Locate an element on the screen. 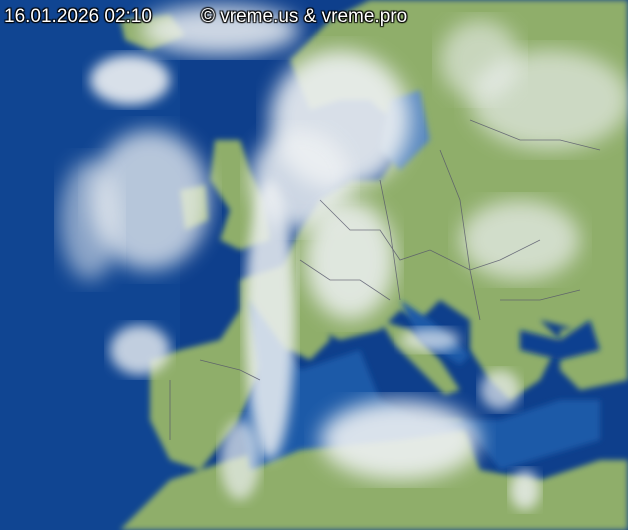 The height and width of the screenshot is (530, 628). timestamp-label: 16.01.2026 02:10 is located at coordinates (78, 16).